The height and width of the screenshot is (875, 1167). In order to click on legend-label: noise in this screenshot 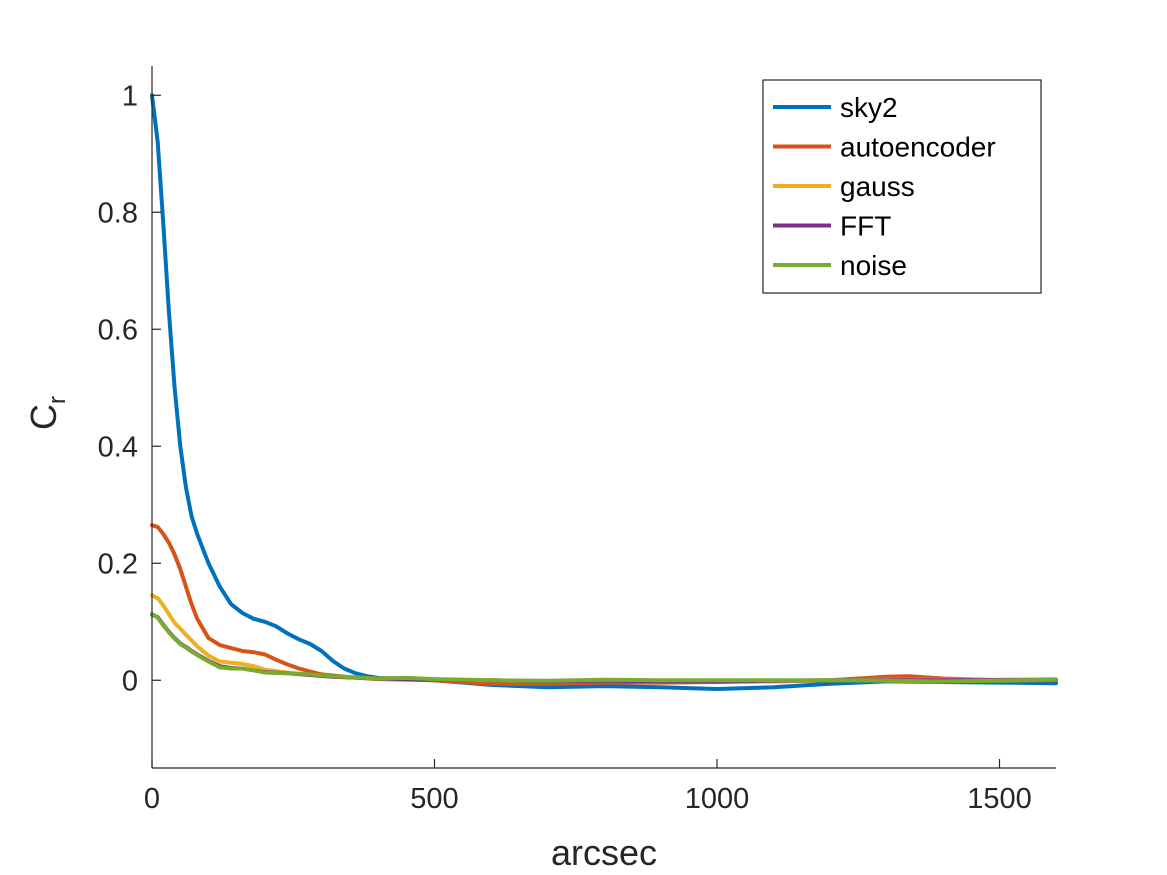, I will do `click(873, 265)`.